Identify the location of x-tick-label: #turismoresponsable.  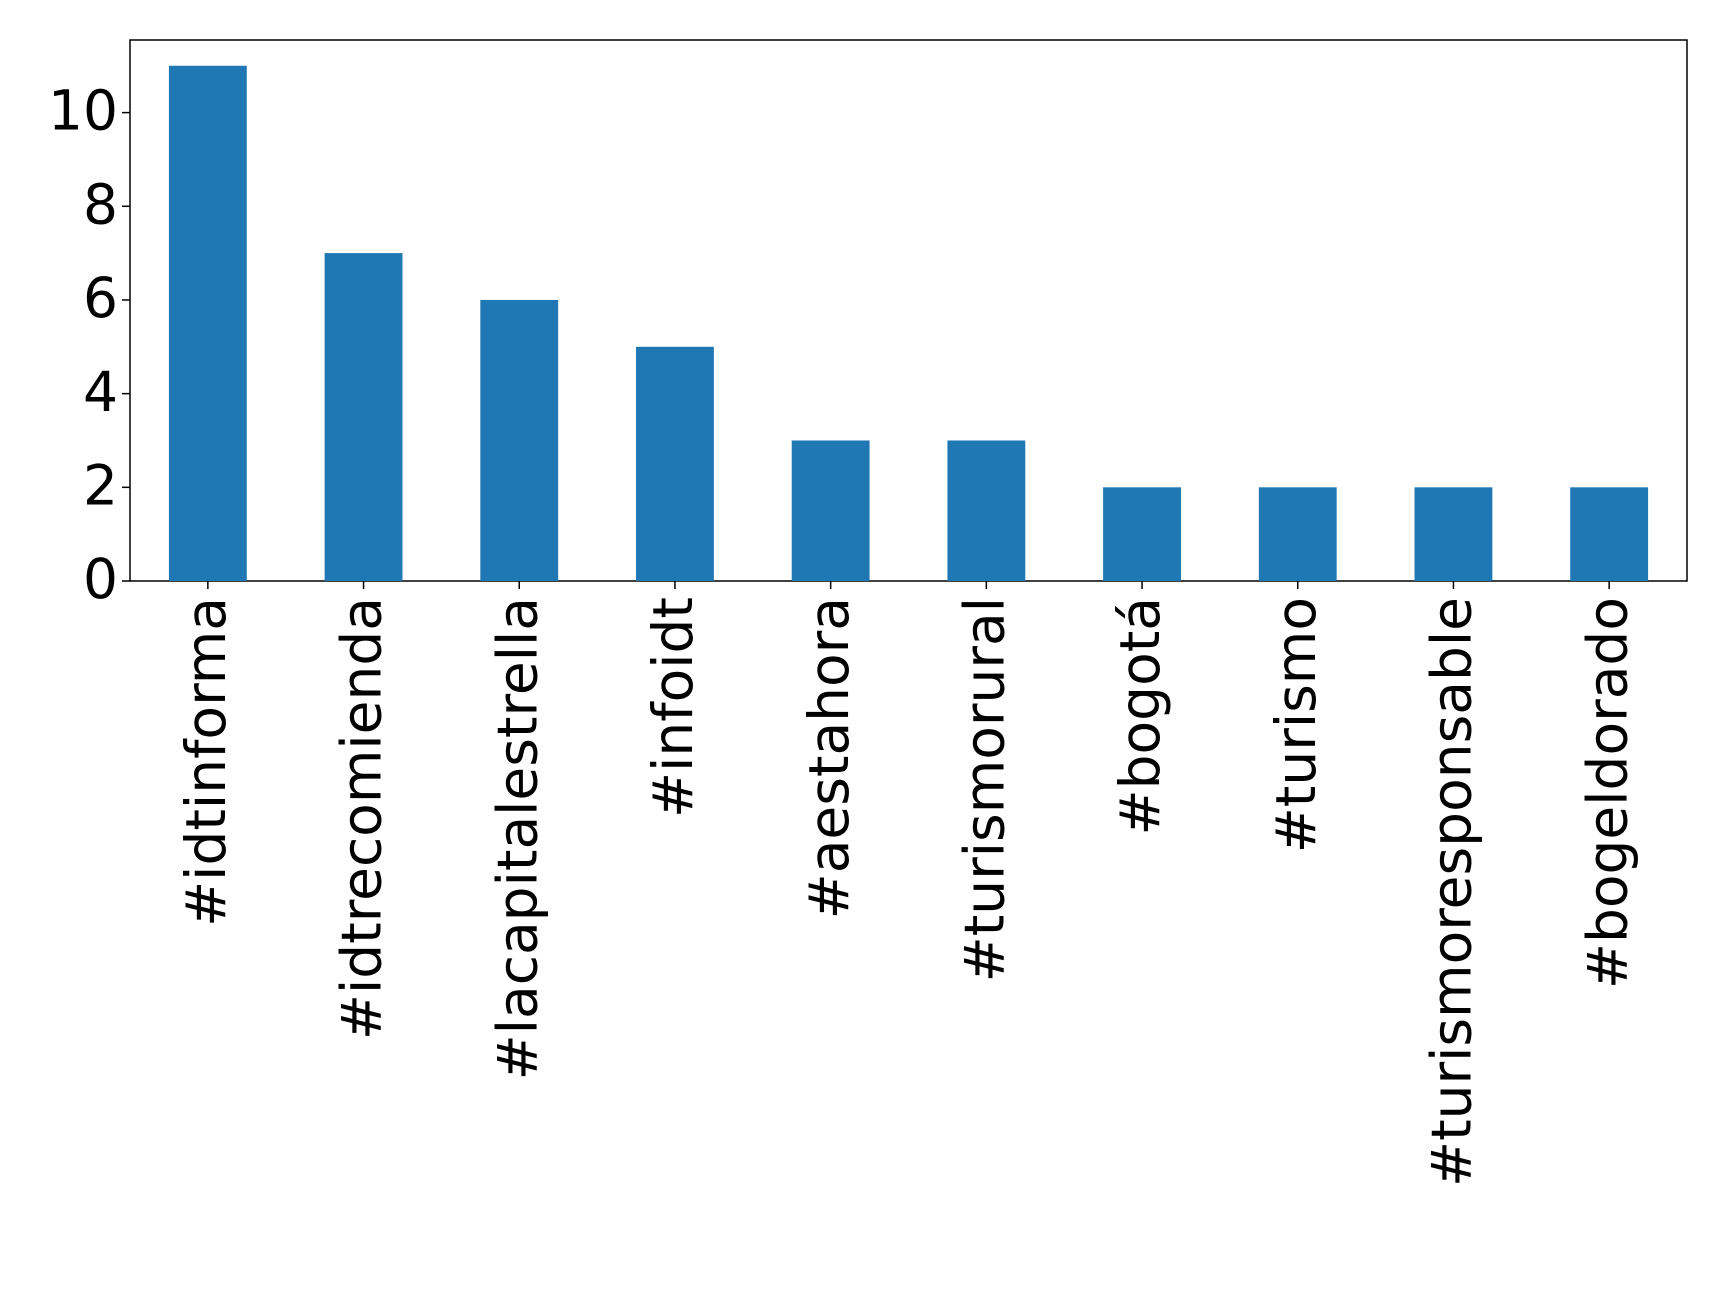
(1452, 892).